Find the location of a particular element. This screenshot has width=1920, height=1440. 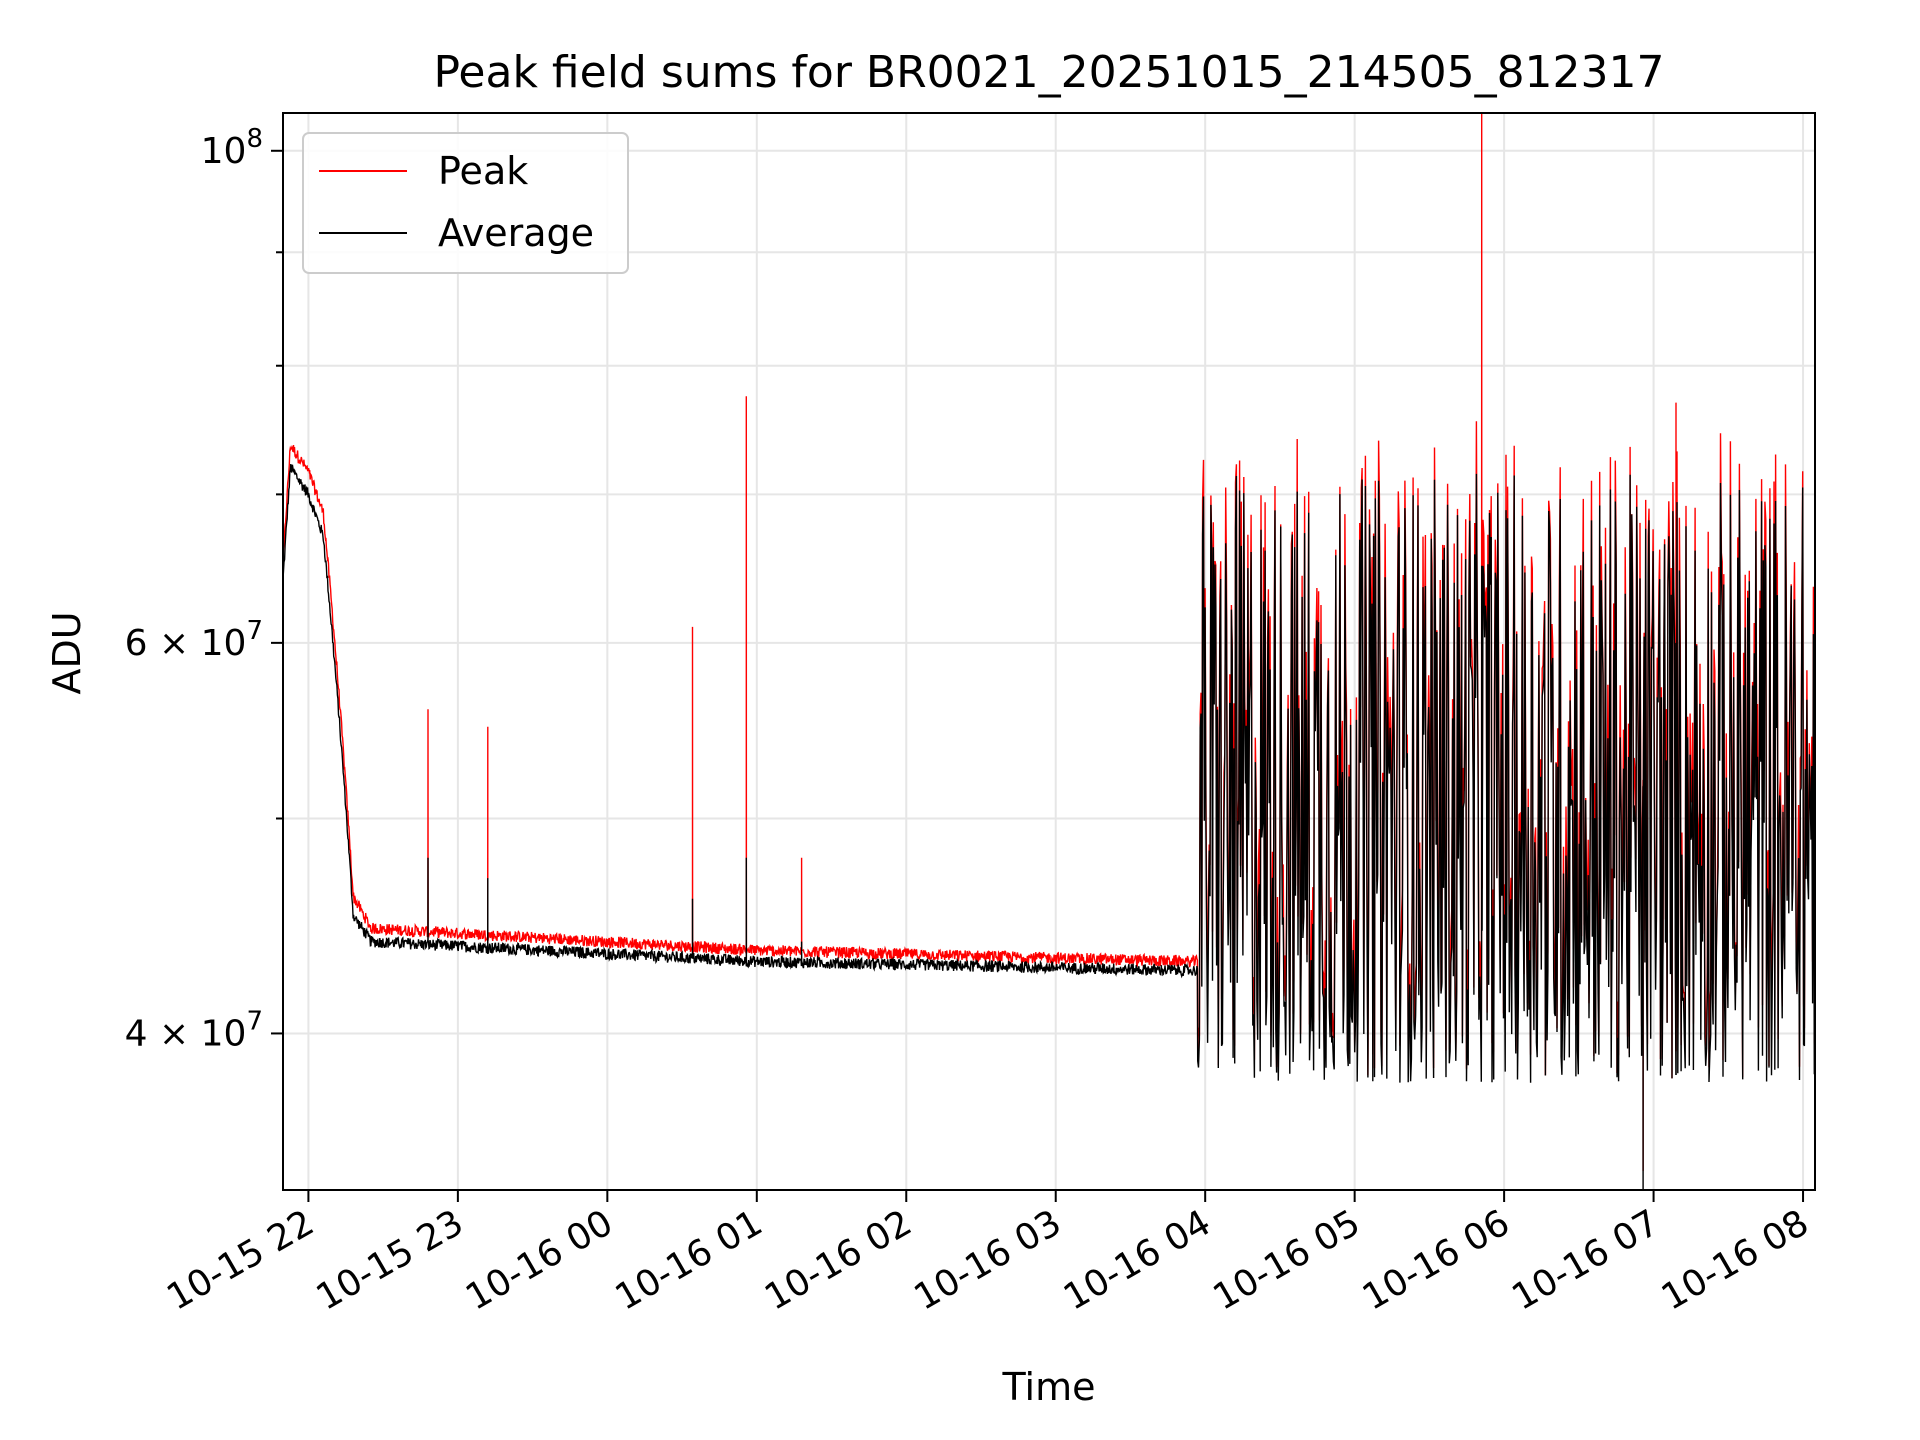

legend-label-average: Average is located at coordinates (516, 233).